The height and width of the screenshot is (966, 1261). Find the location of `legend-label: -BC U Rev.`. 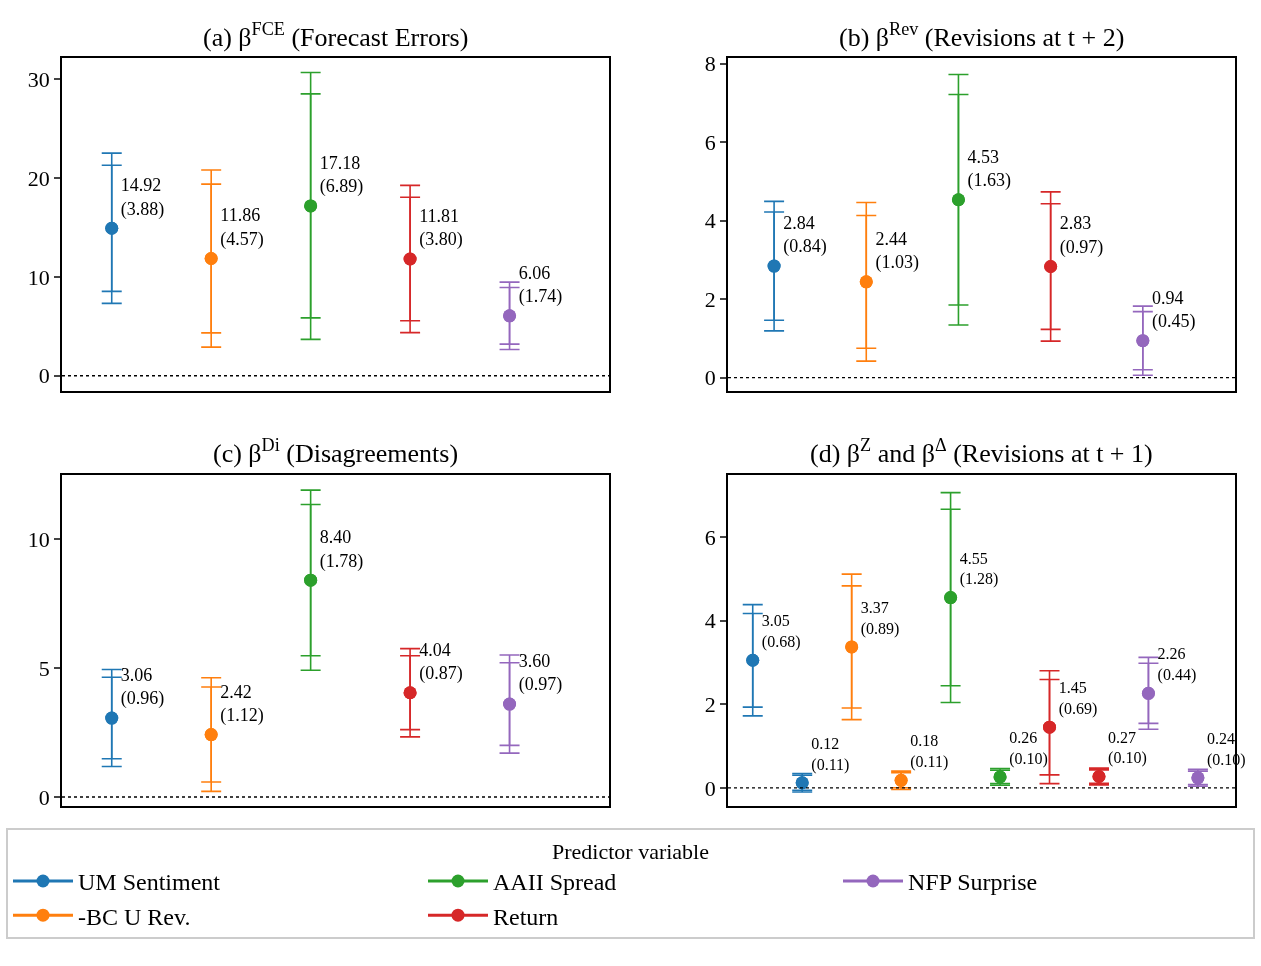

legend-label: -BC U Rev. is located at coordinates (134, 916).